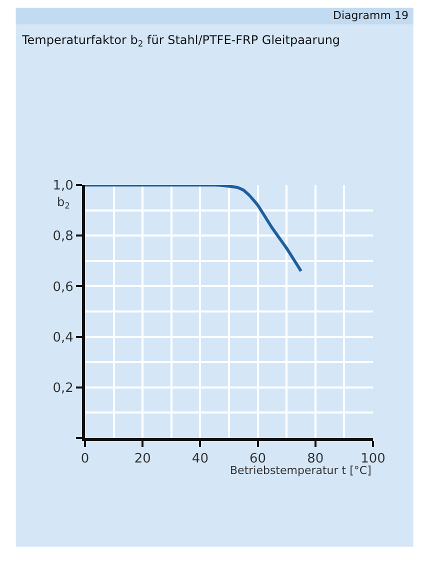 The height and width of the screenshot is (563, 422). Describe the element at coordinates (63, 186) in the screenshot. I see `y-tick-label: 1,0` at that location.